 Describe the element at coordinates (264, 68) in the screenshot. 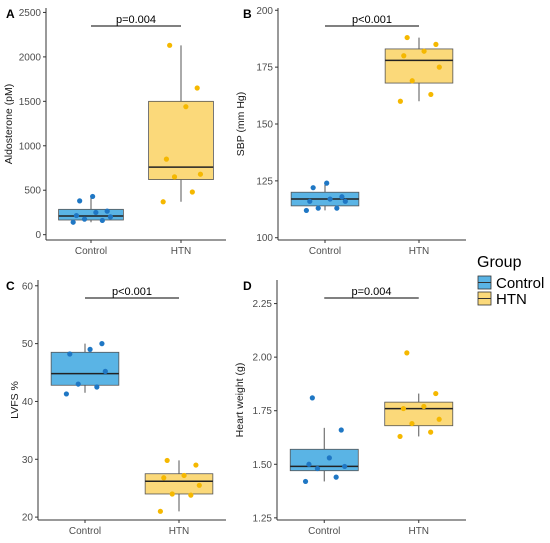

I see `y-tick-label: 175` at that location.